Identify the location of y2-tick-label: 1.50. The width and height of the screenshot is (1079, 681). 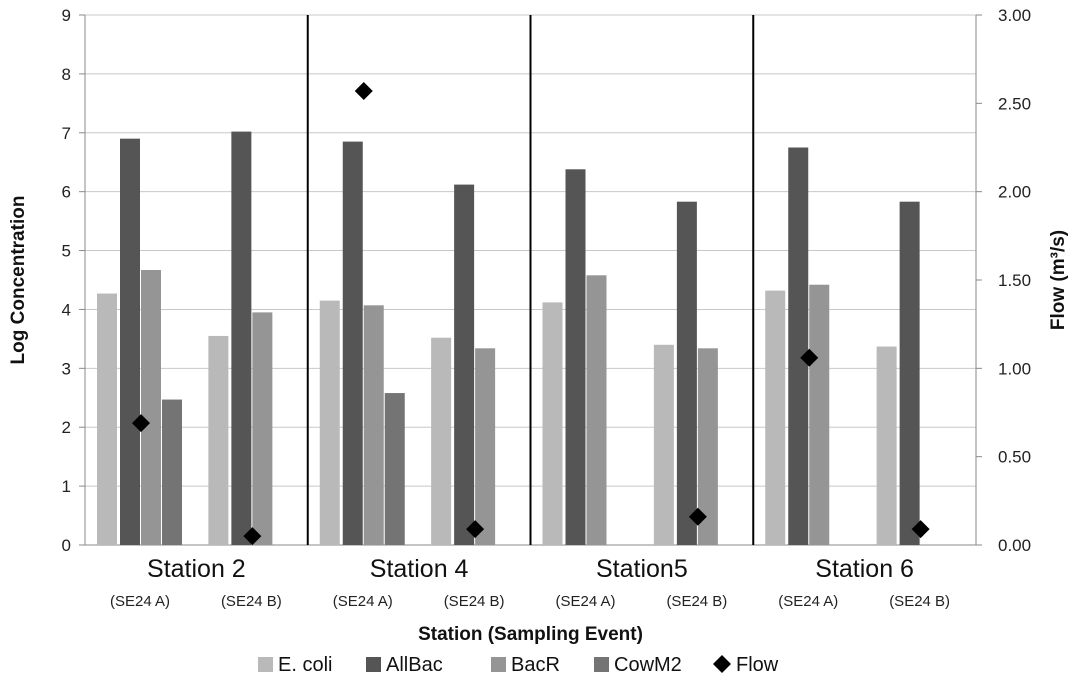
(1014, 280).